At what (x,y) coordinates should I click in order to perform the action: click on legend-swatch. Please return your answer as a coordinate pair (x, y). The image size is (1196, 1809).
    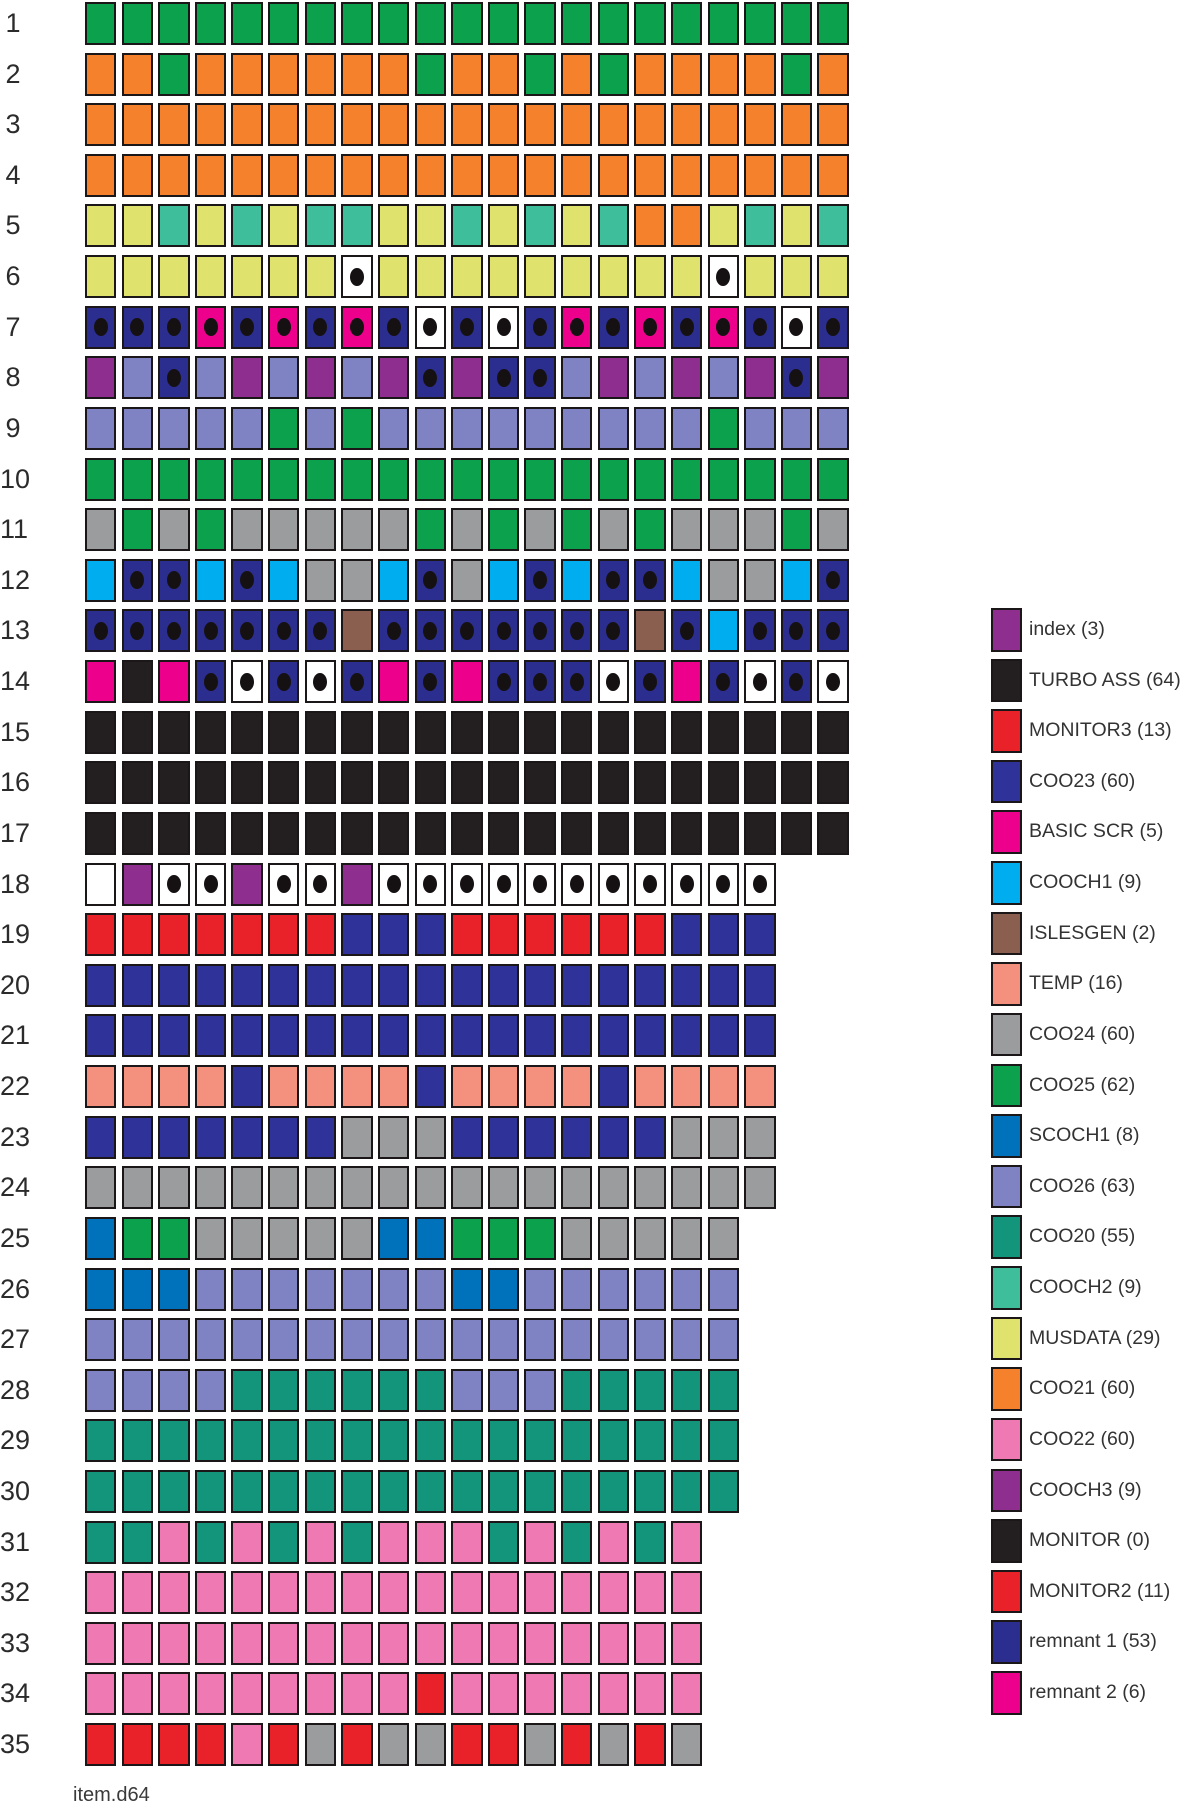
    Looking at the image, I should click on (1007, 1490).